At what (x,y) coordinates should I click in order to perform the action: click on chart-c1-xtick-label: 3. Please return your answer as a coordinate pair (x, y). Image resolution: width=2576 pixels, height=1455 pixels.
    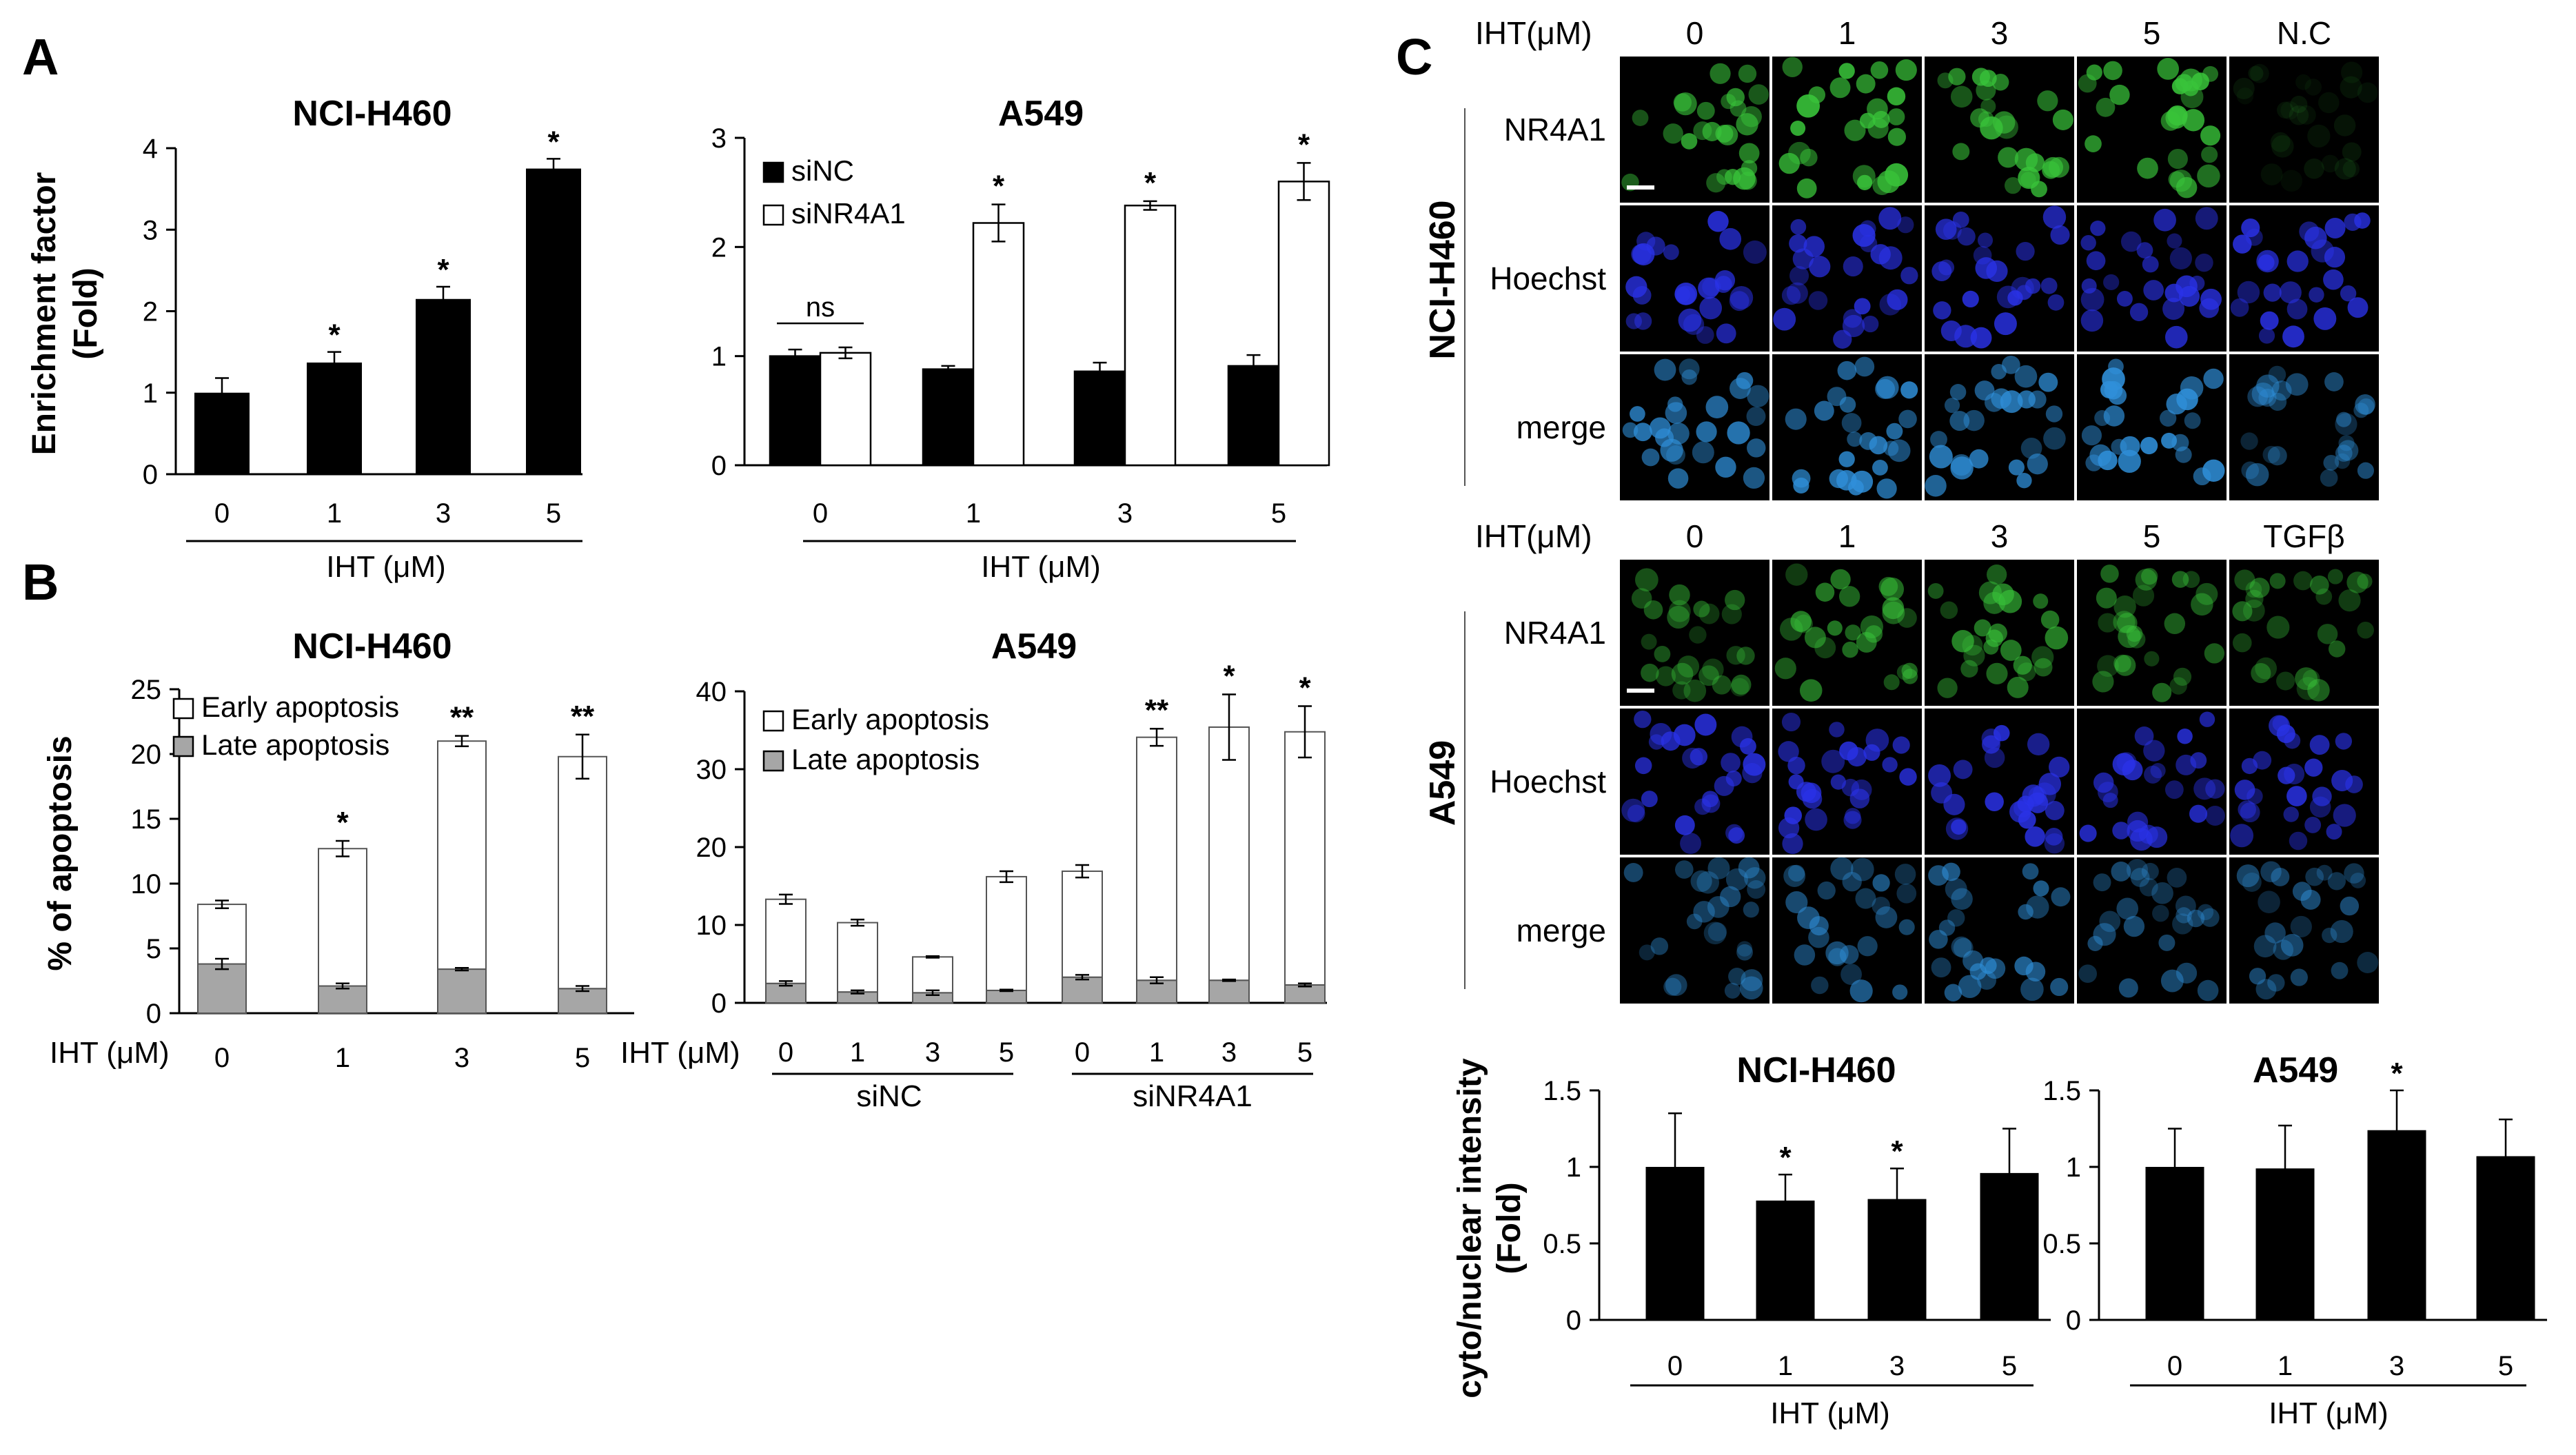
    Looking at the image, I should click on (1897, 1366).